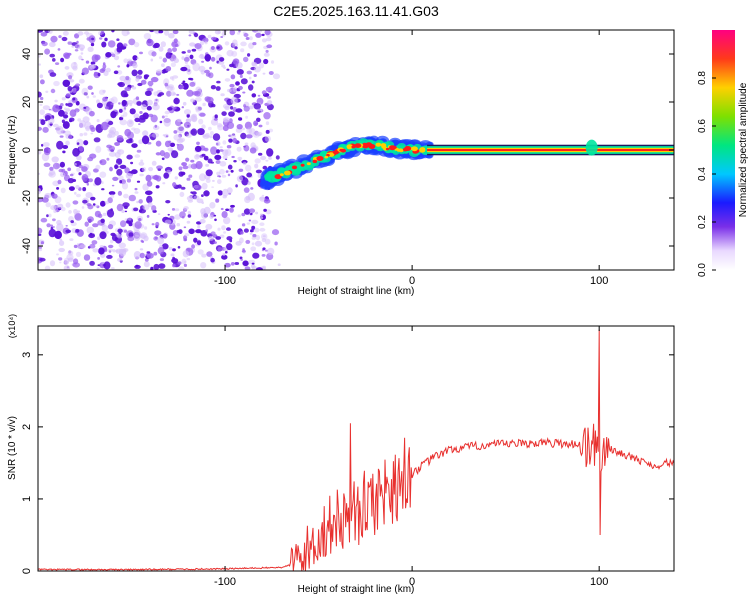 This screenshot has width=750, height=600. Describe the element at coordinates (743, 149) in the screenshot. I see `colorbar-label: Normalized spectral amplitude` at that location.